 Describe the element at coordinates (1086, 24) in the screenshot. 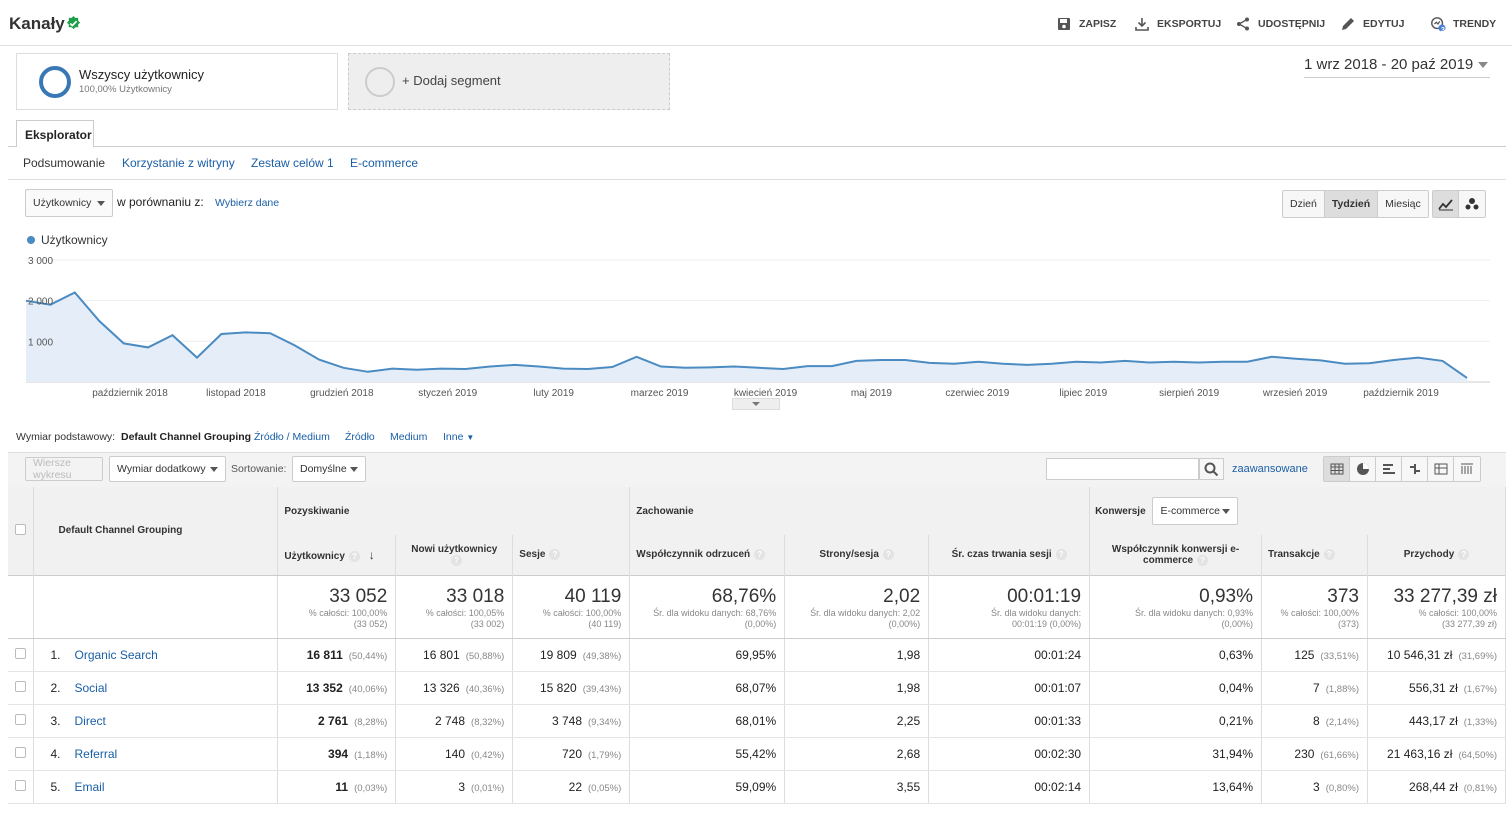

I see `save-button: ZAPISZ` at that location.